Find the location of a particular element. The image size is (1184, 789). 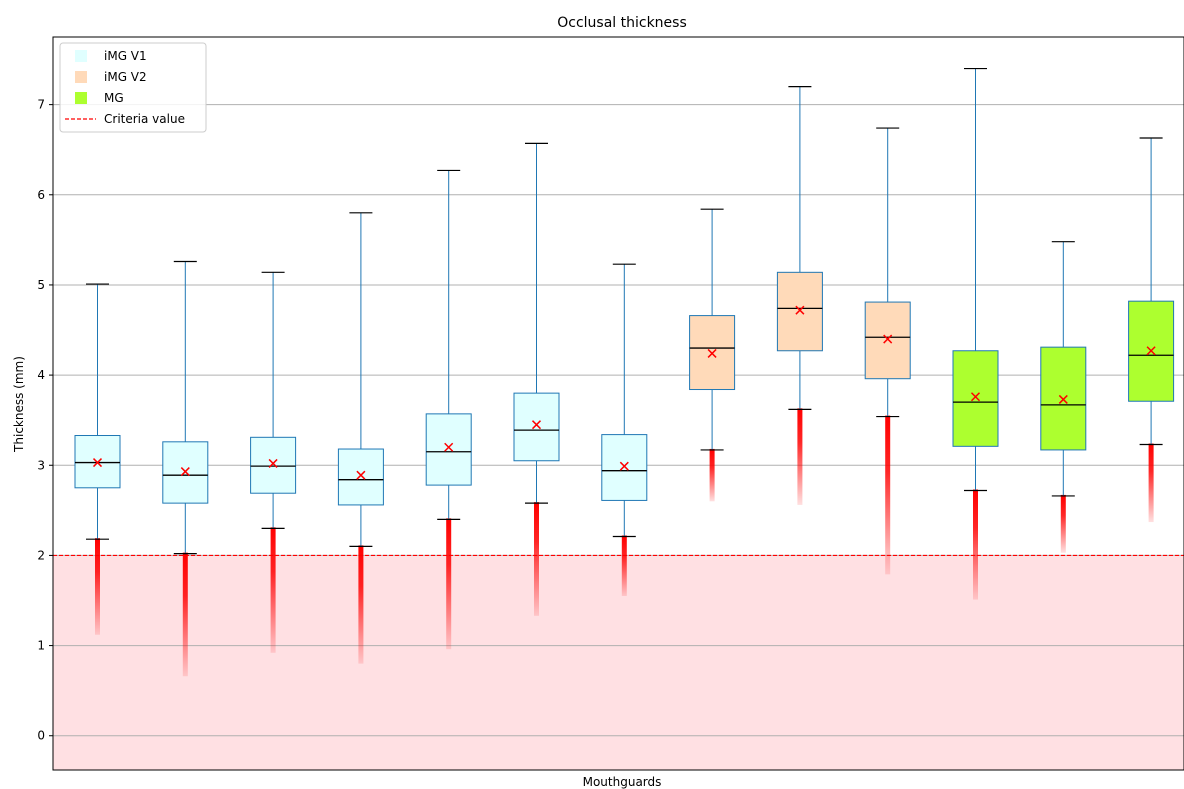

legend-item-2: iMG V2 is located at coordinates (111, 77).